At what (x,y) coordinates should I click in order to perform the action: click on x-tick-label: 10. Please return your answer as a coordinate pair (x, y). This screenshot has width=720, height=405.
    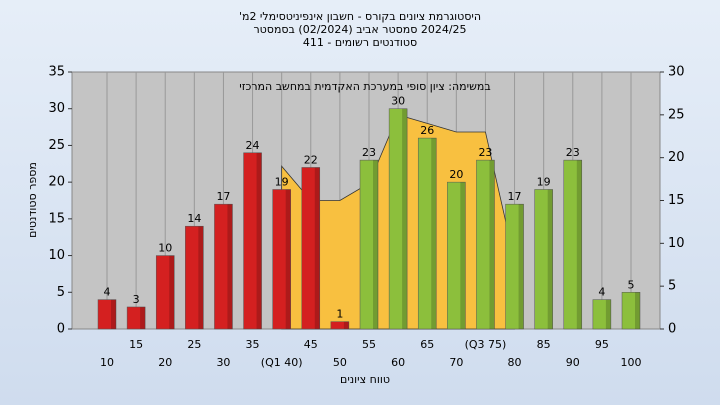
    Looking at the image, I should click on (107, 362).